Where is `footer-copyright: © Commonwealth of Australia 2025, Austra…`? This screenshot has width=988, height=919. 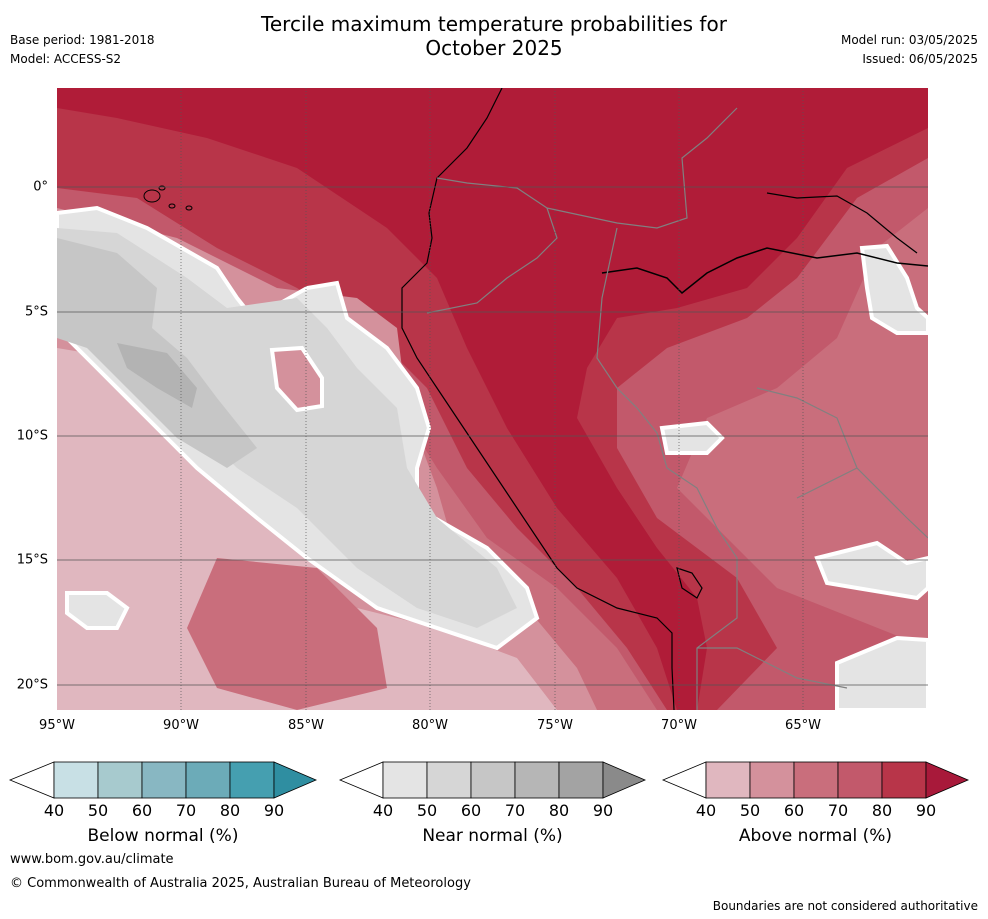 footer-copyright: © Commonwealth of Australia 2025, Austra… is located at coordinates (240, 883).